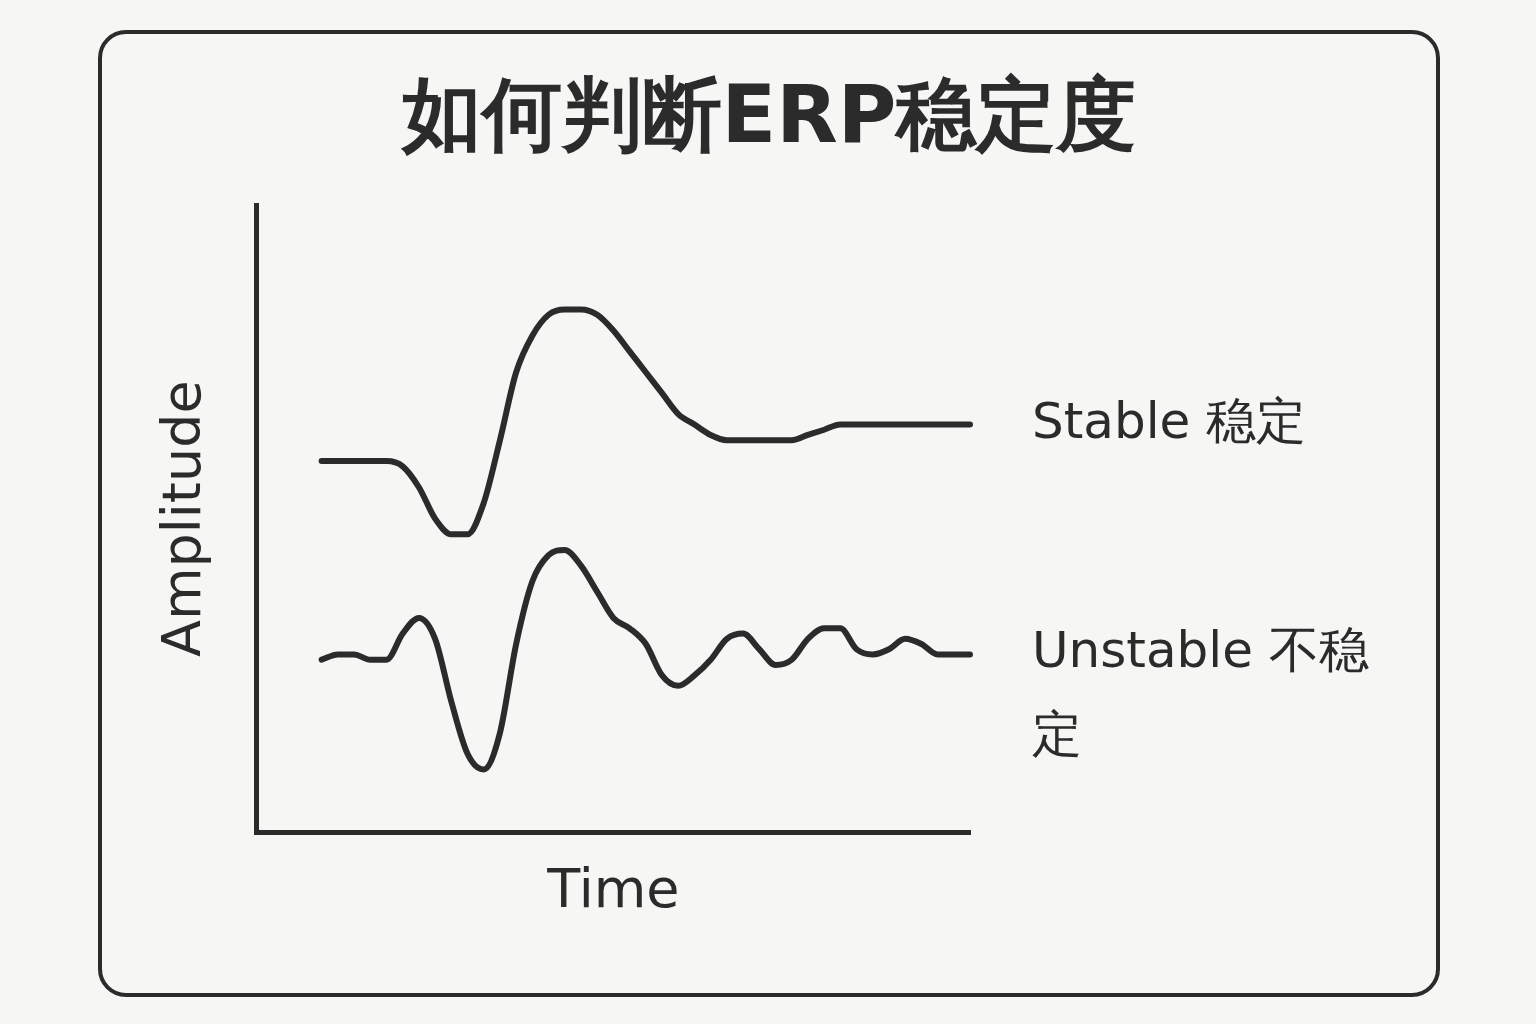 Image resolution: width=1536 pixels, height=1024 pixels. Describe the element at coordinates (1200, 692) in the screenshot. I see `series-label: Unstable 不稳定` at that location.